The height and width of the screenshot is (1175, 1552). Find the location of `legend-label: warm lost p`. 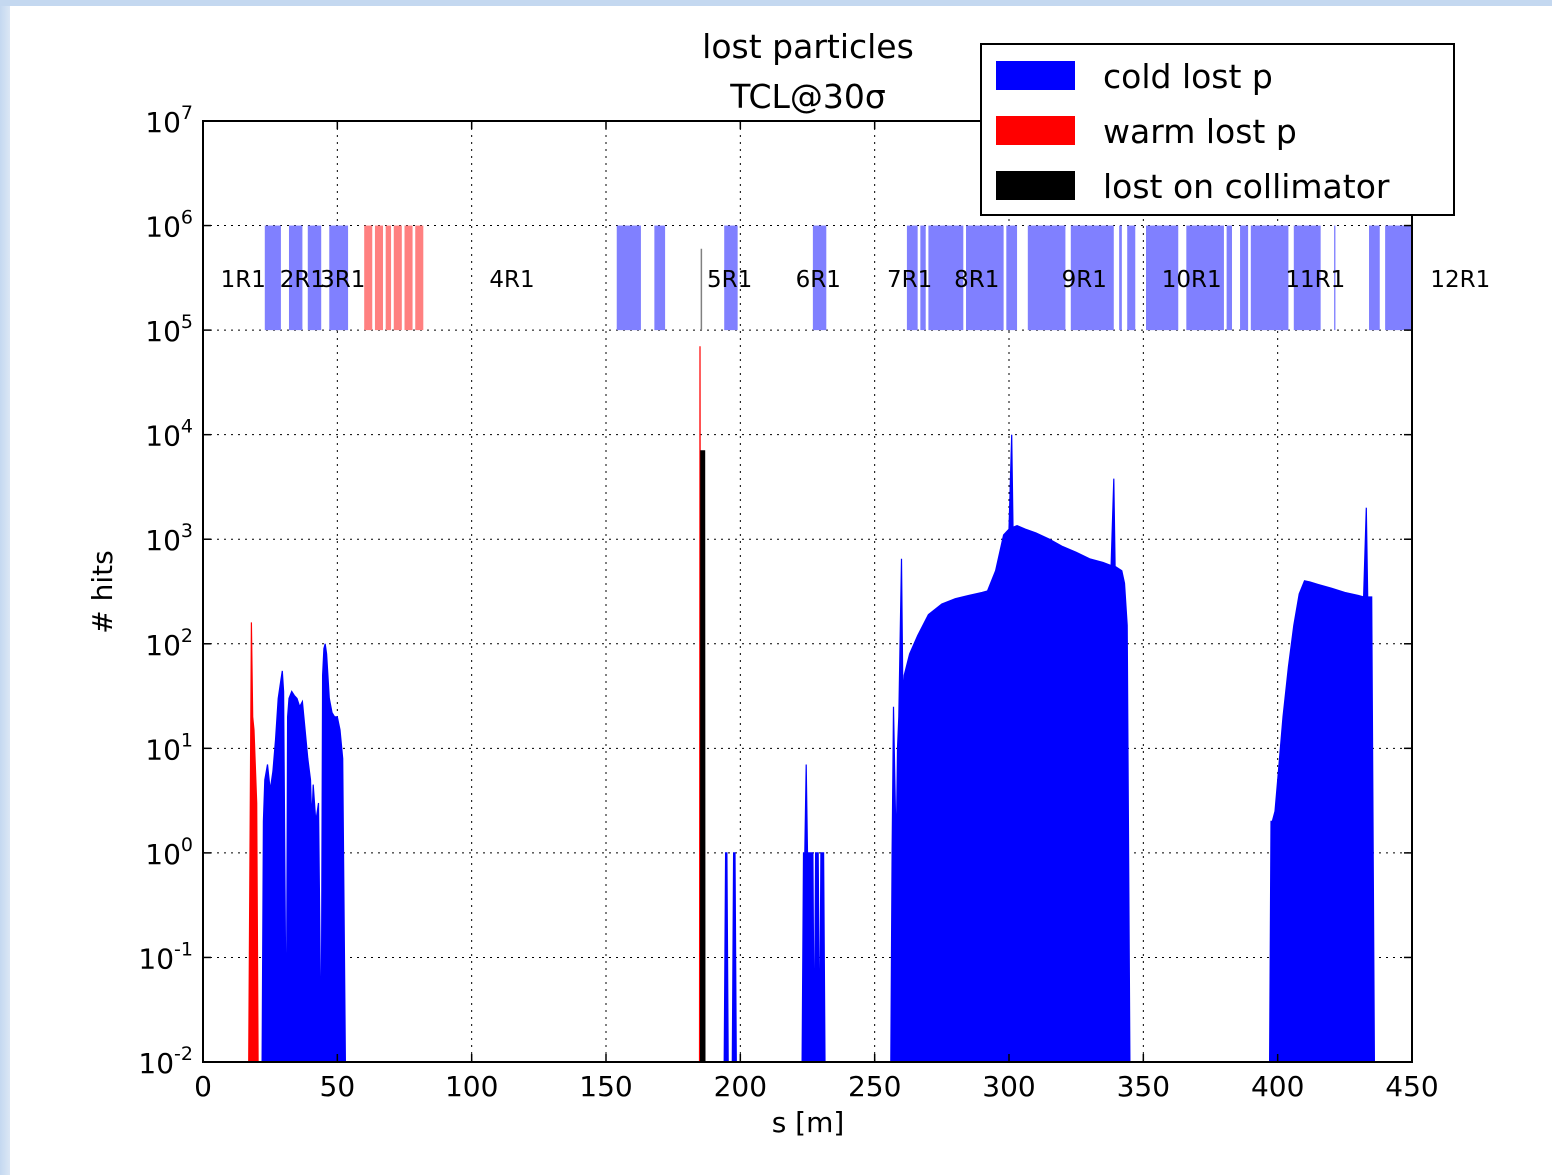

legend-label: warm lost p is located at coordinates (1200, 131).